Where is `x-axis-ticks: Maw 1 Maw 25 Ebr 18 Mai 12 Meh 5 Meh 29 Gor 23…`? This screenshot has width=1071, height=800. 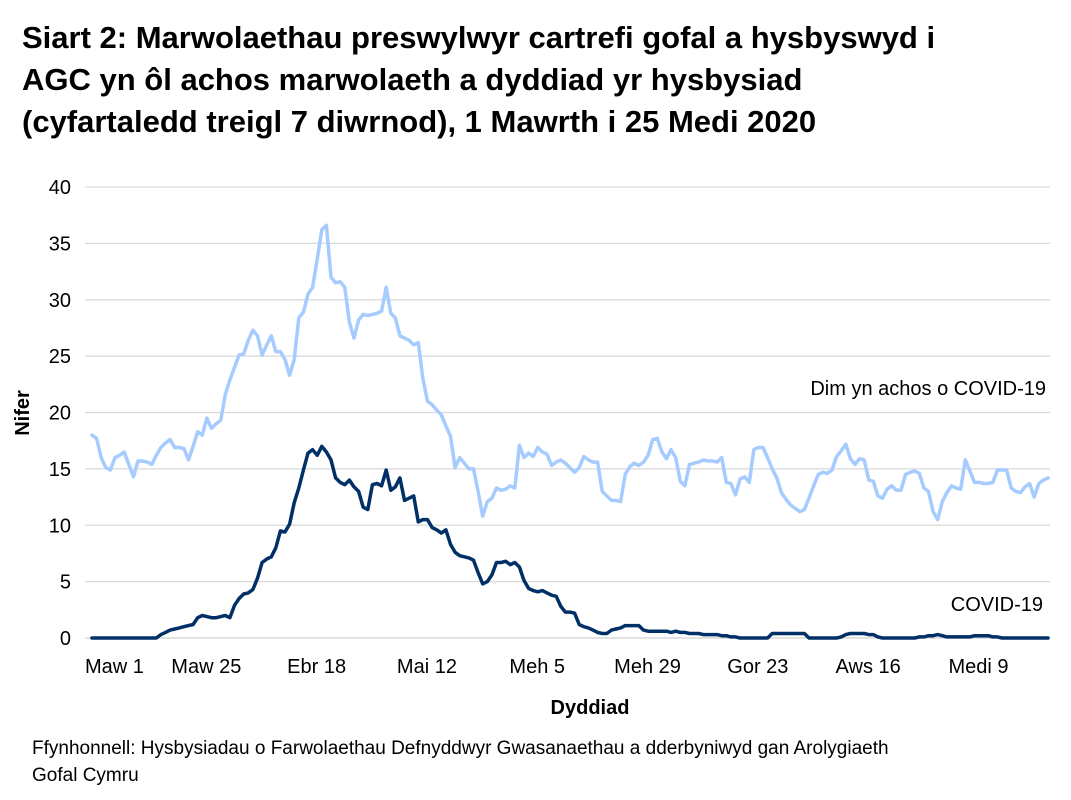
x-axis-ticks: Maw 1 Maw 25 Ebr 18 Mai 12 Meh 5 Meh 29 Gor 23… is located at coordinates (546, 667).